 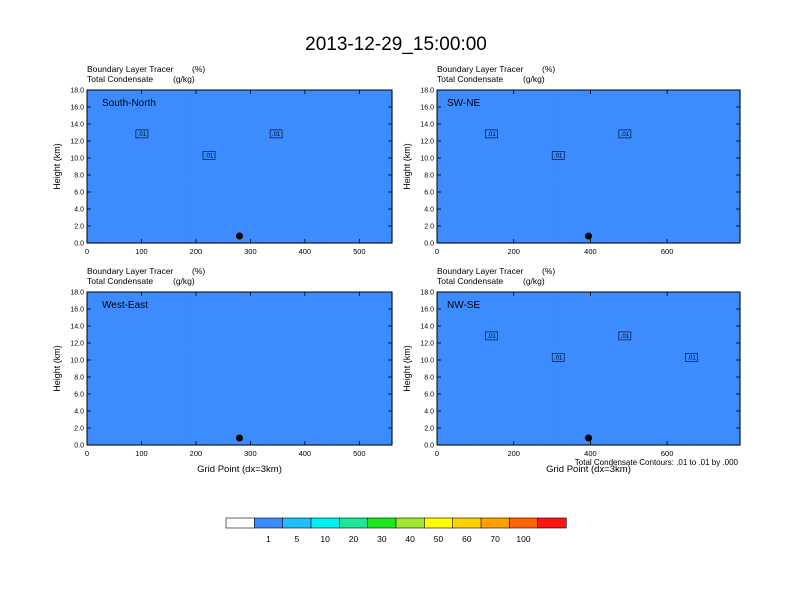 I want to click on heatmap-cells, so click(x=589, y=167).